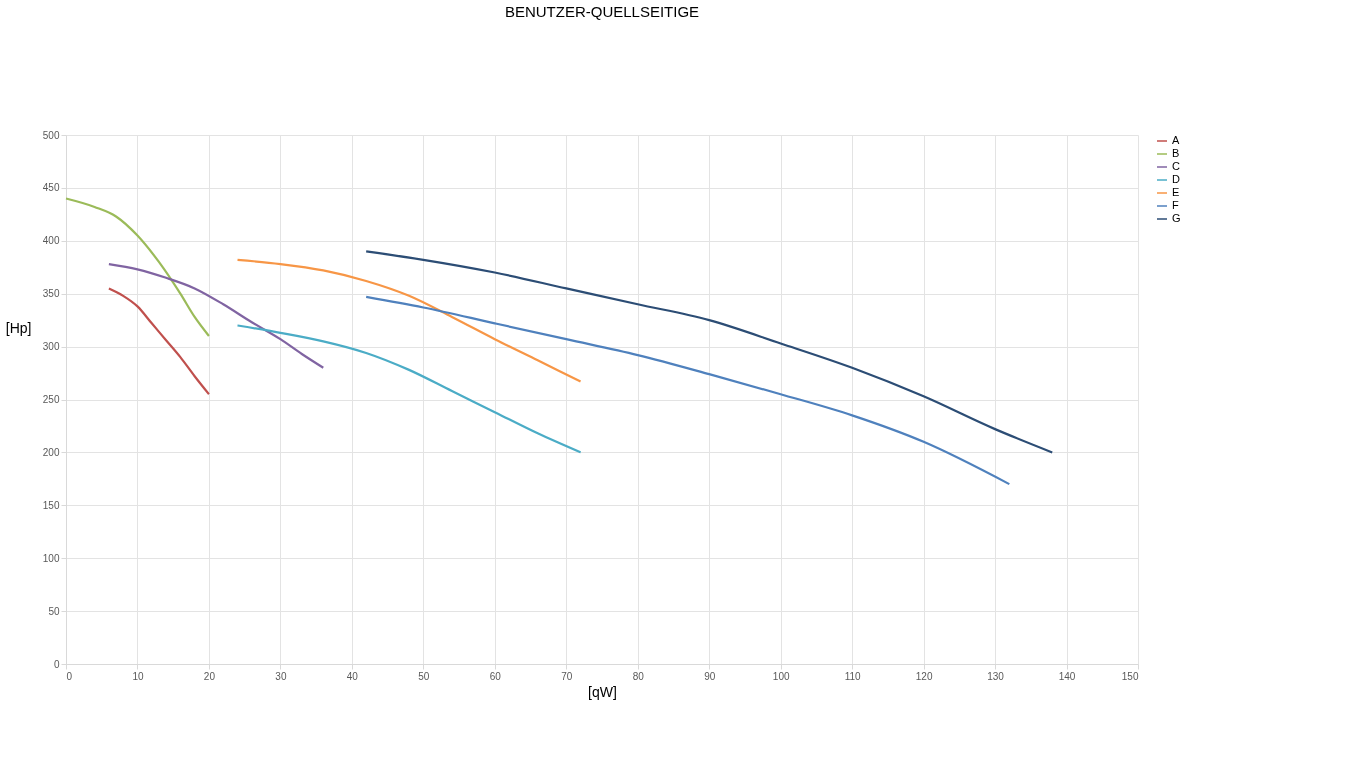  I want to click on x-tick-label: 140, so click(1067, 676).